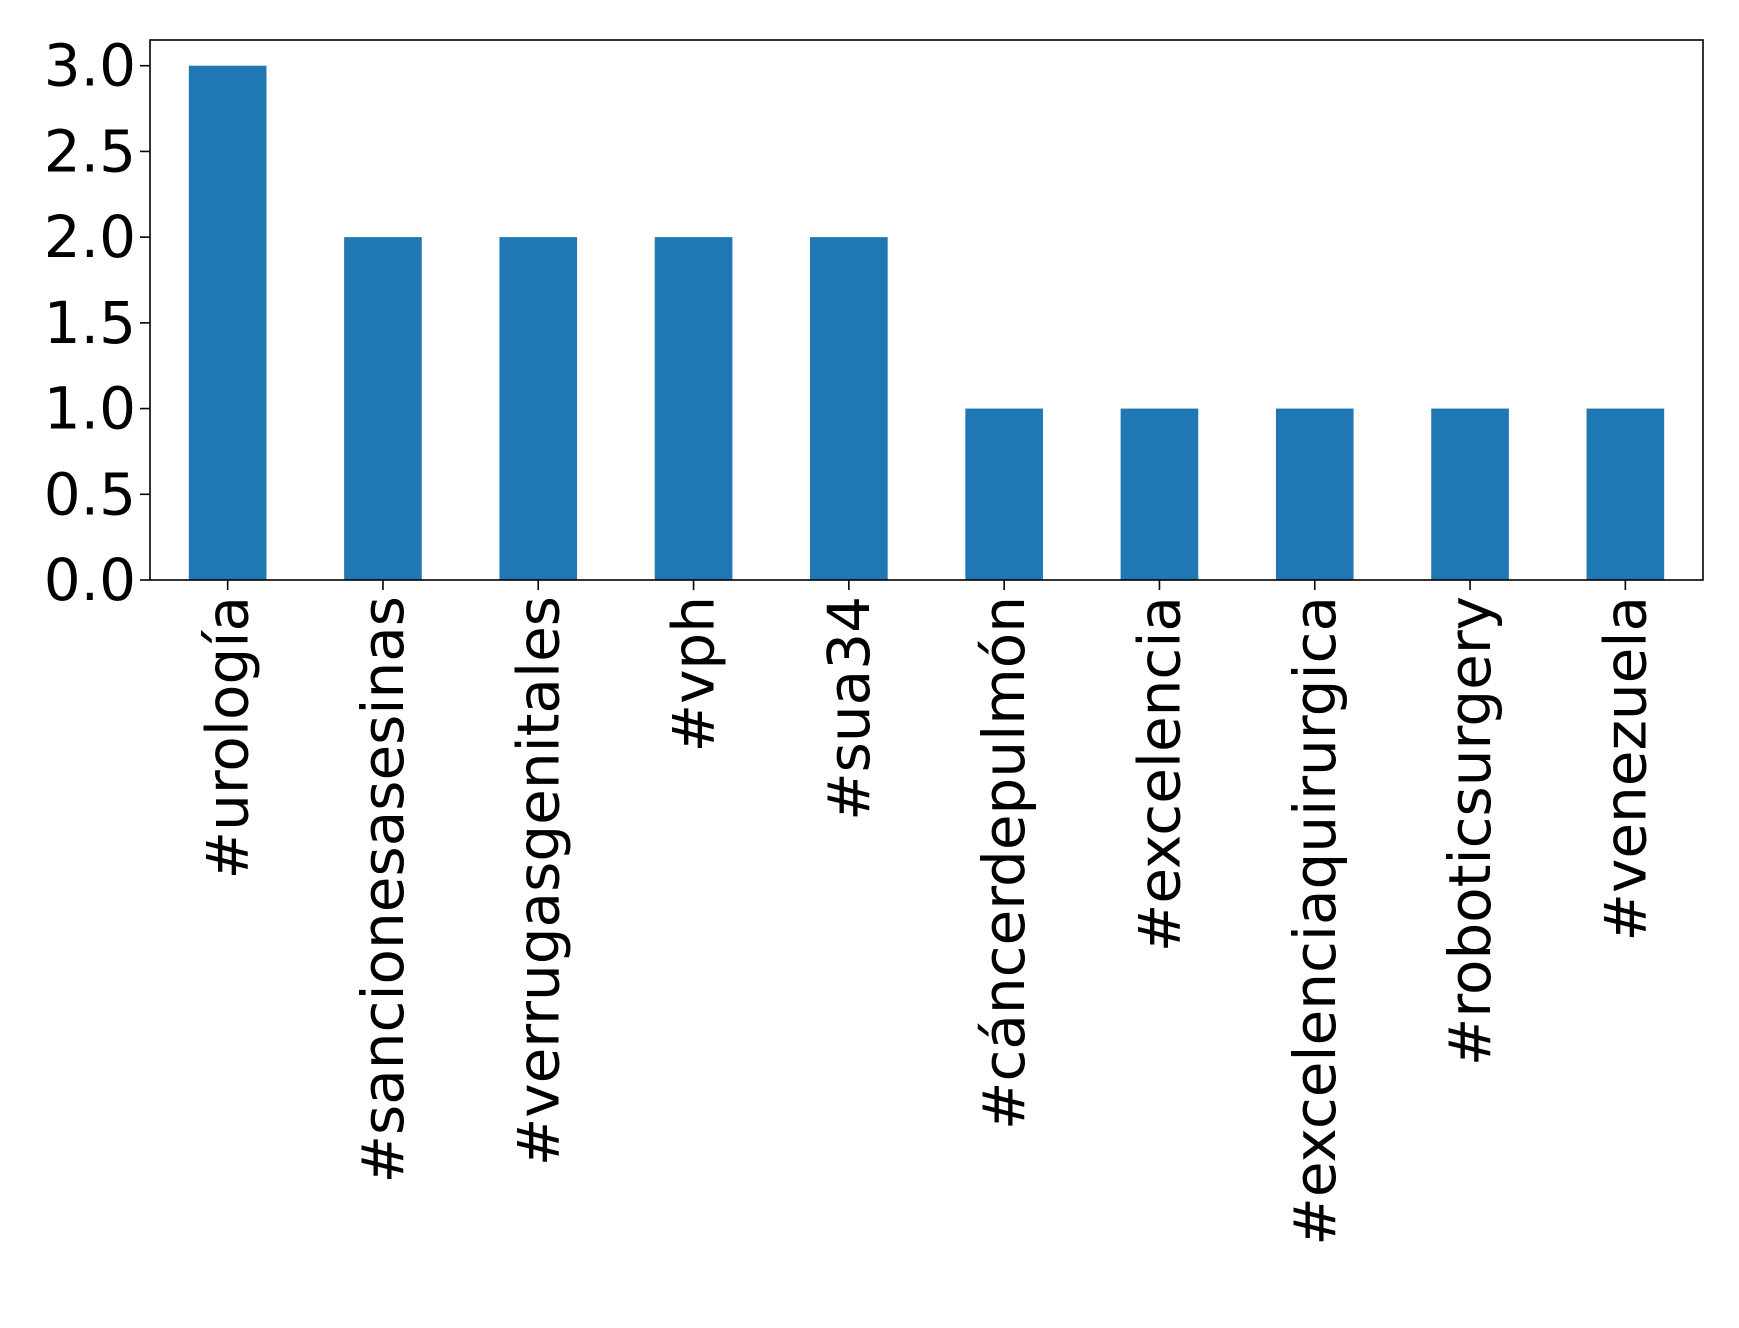 The height and width of the screenshot is (1328, 1739). Describe the element at coordinates (694, 674) in the screenshot. I see `x-tick-label-3: #vph` at that location.